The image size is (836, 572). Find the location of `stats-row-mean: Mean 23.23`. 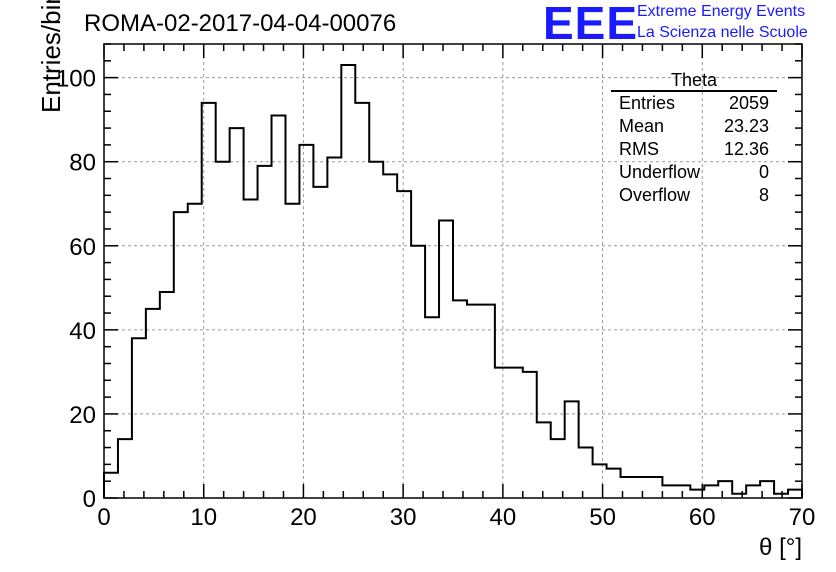

stats-row-mean: Mean 23.23 is located at coordinates (694, 126).